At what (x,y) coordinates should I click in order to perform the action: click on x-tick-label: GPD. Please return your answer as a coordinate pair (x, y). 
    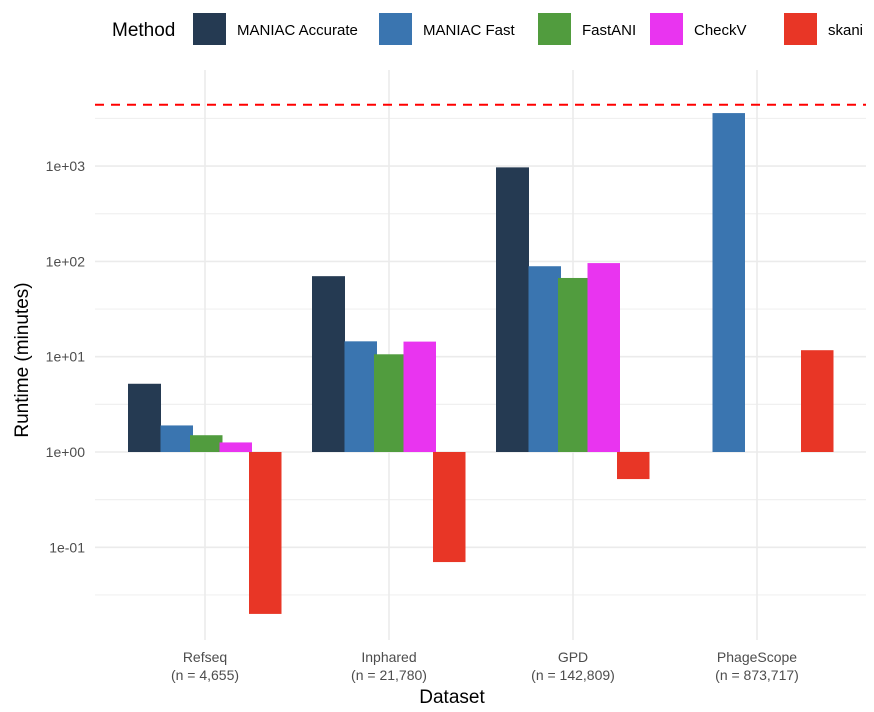
    Looking at the image, I should click on (573, 657).